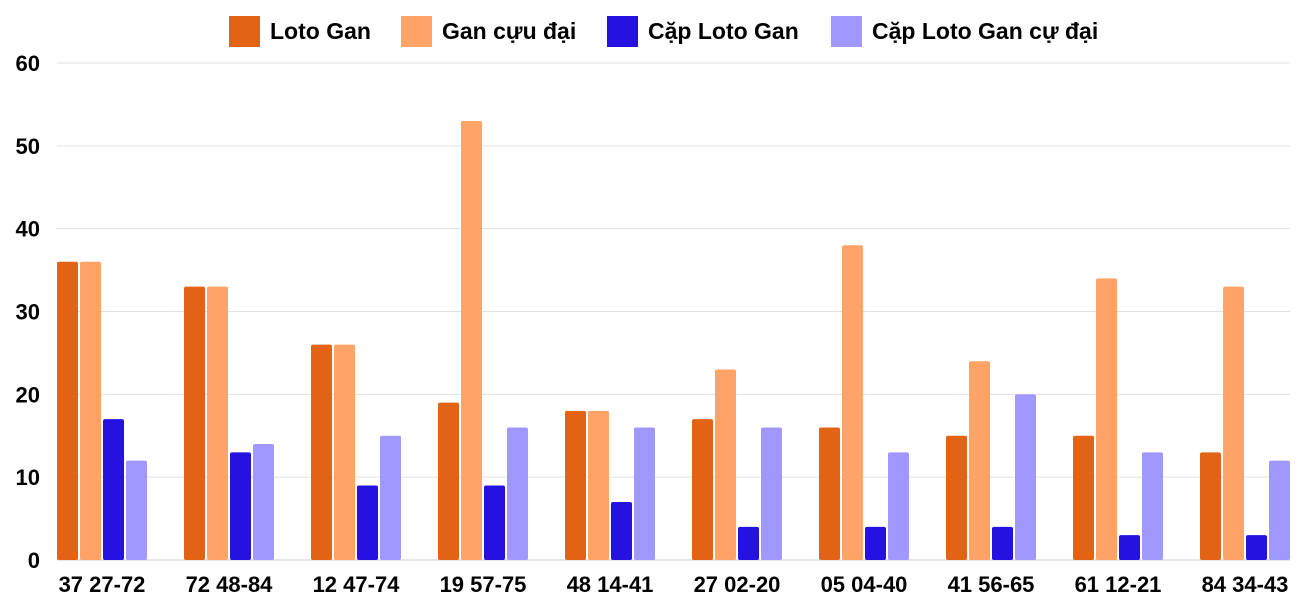  What do you see at coordinates (723, 31) in the screenshot?
I see `legend-label: Cặp Loto Gan` at bounding box center [723, 31].